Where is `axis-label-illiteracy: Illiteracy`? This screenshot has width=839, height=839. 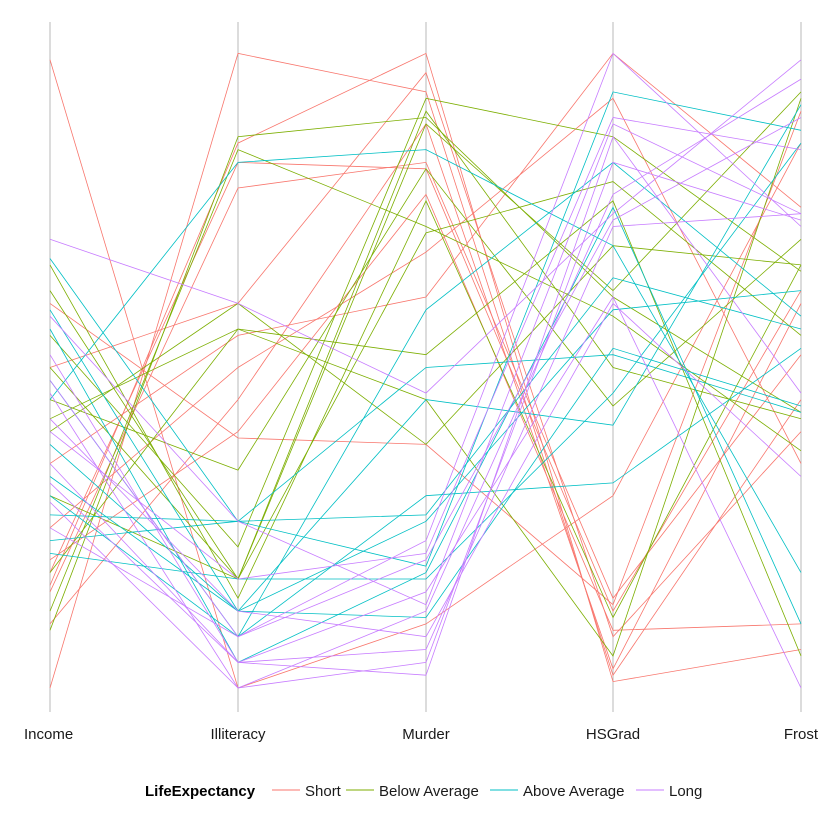
axis-label-illiteracy: Illiteracy is located at coordinates (238, 734).